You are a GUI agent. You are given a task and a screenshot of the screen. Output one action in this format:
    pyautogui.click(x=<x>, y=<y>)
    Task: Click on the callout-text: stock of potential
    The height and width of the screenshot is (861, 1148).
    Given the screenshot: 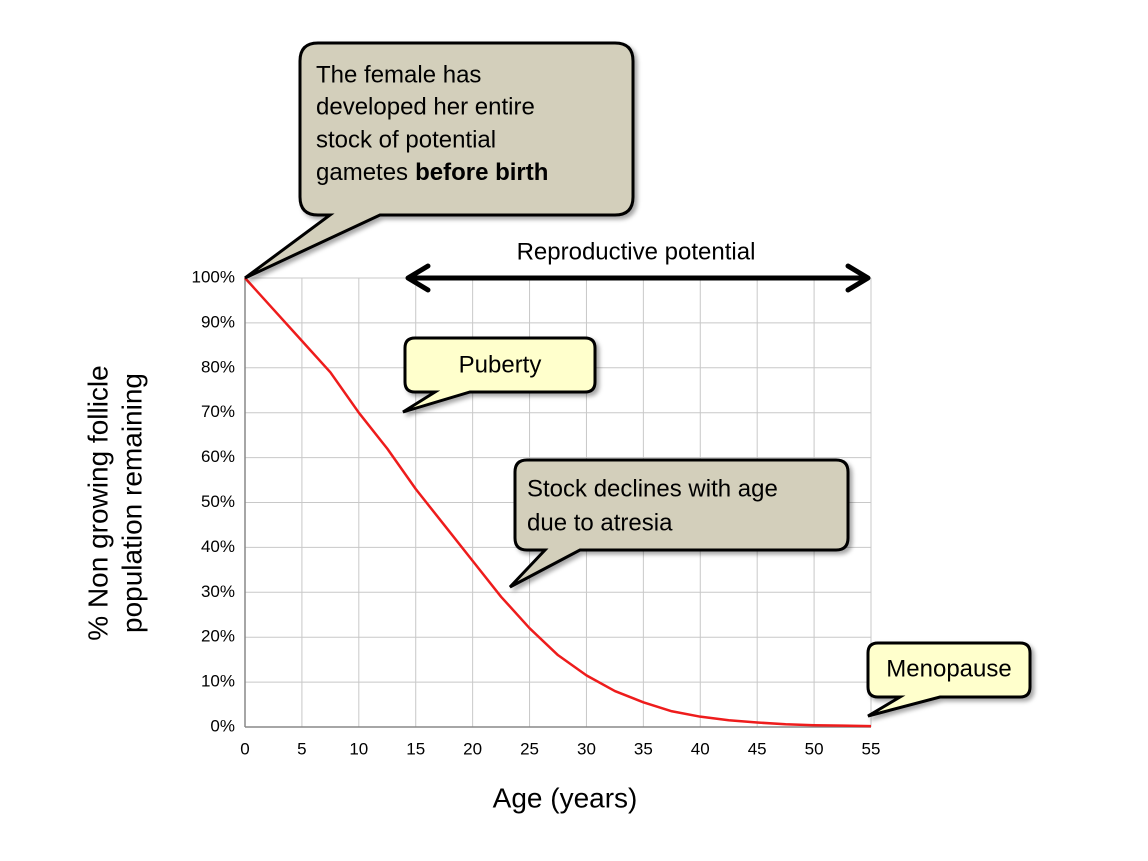 What is the action you would take?
    pyautogui.click(x=406, y=139)
    